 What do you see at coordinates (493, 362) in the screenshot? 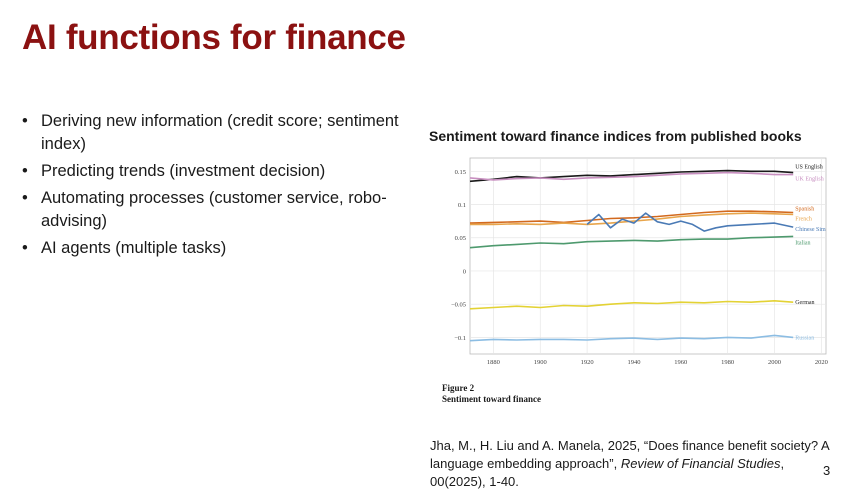
I see `x-tick-label: 1880` at bounding box center [493, 362].